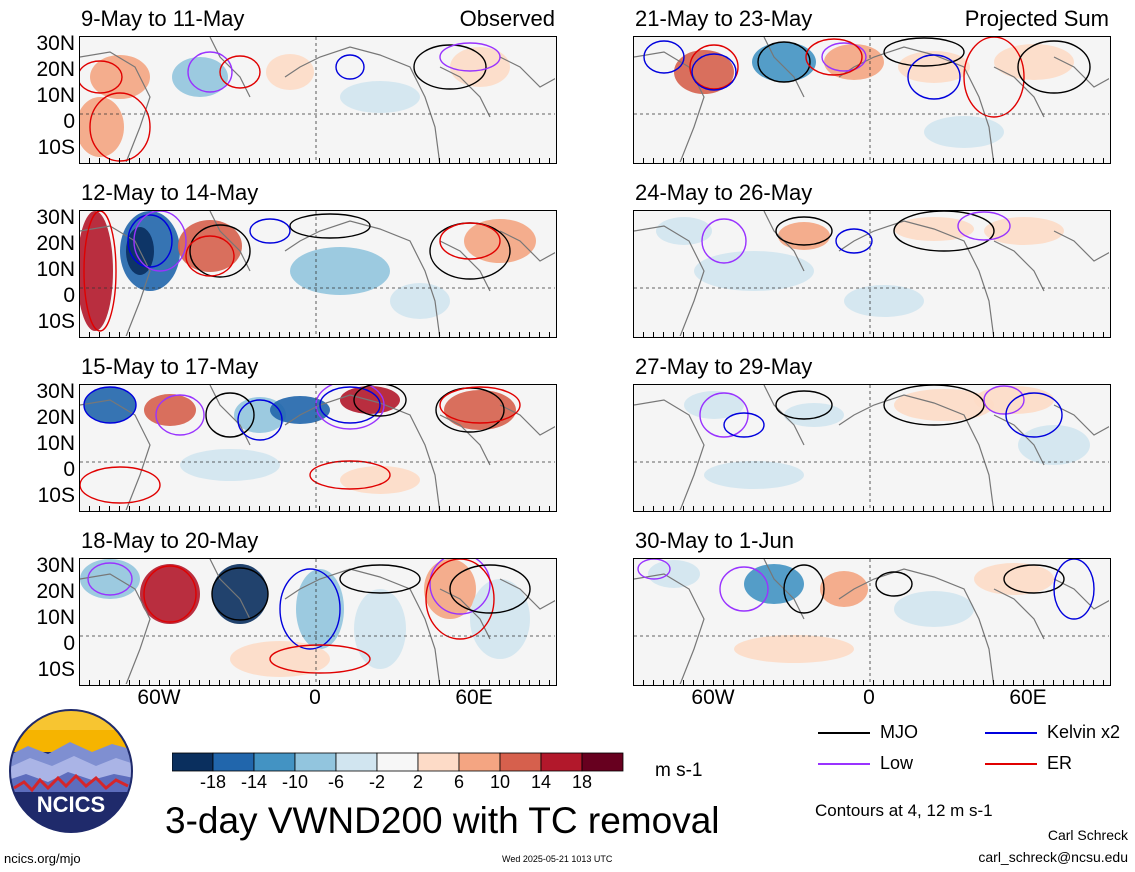 Image resolution: width=1135 pixels, height=872 pixels. Describe the element at coordinates (904, 810) in the screenshot. I see `contour-note: Contours at 4, 12 m s-1` at that location.